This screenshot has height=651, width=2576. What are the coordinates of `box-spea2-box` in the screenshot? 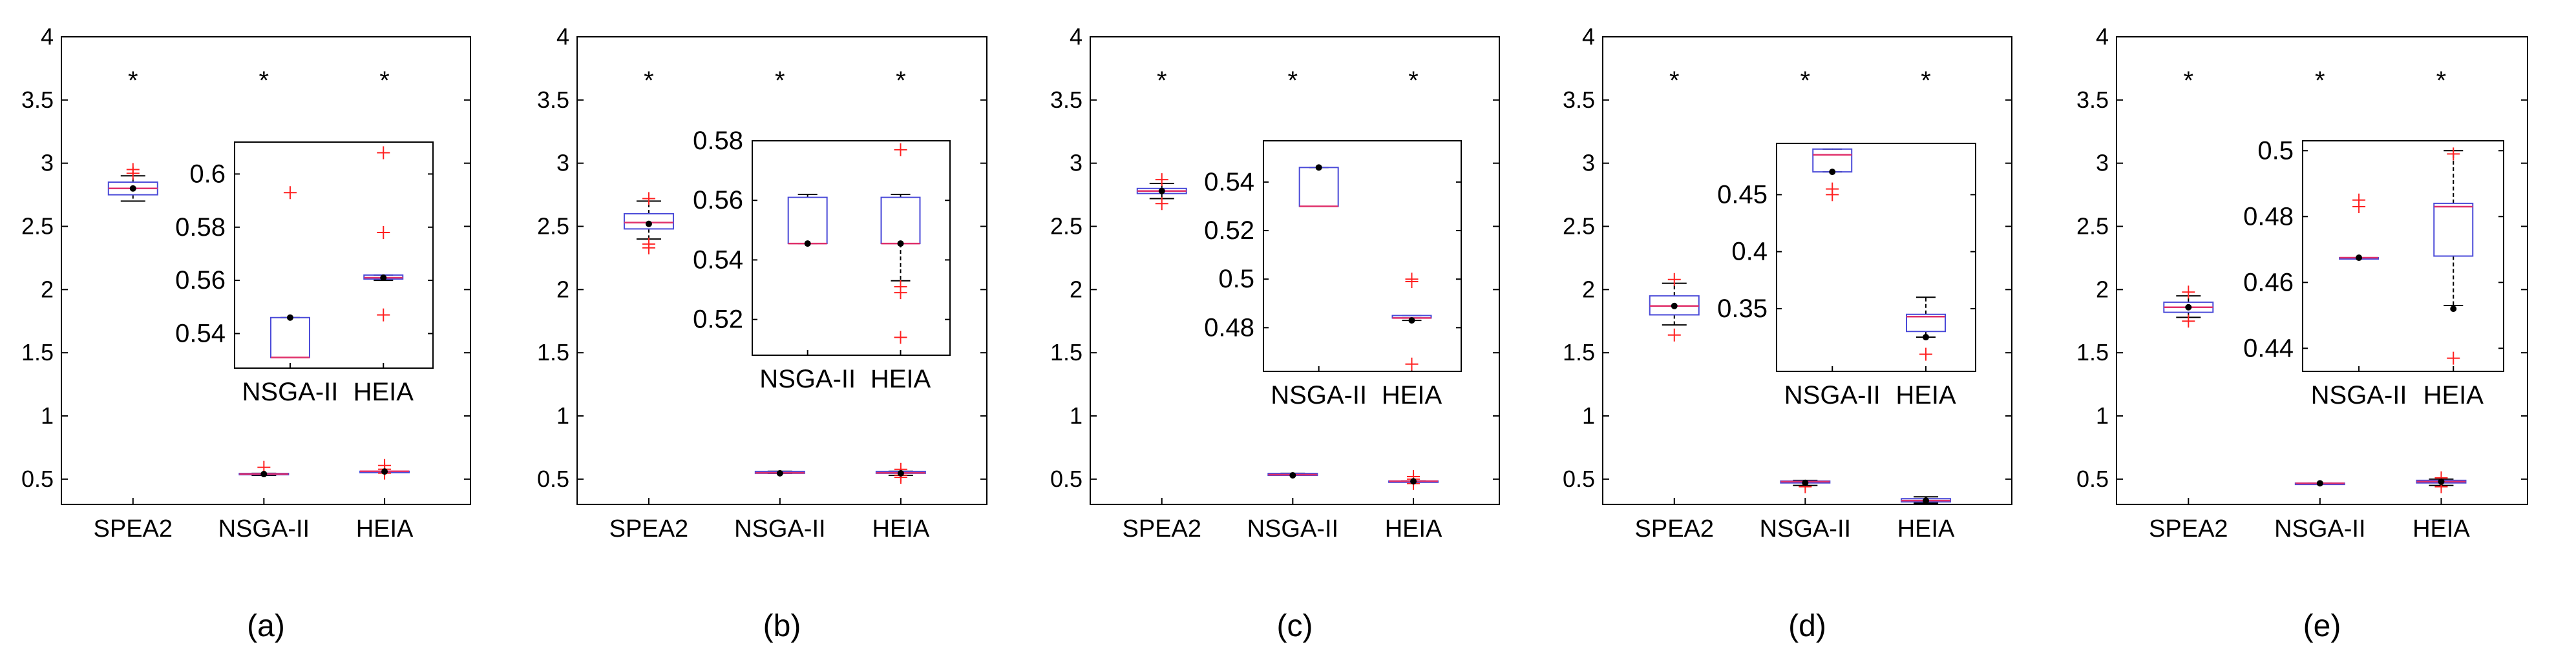 It's located at (648, 221).